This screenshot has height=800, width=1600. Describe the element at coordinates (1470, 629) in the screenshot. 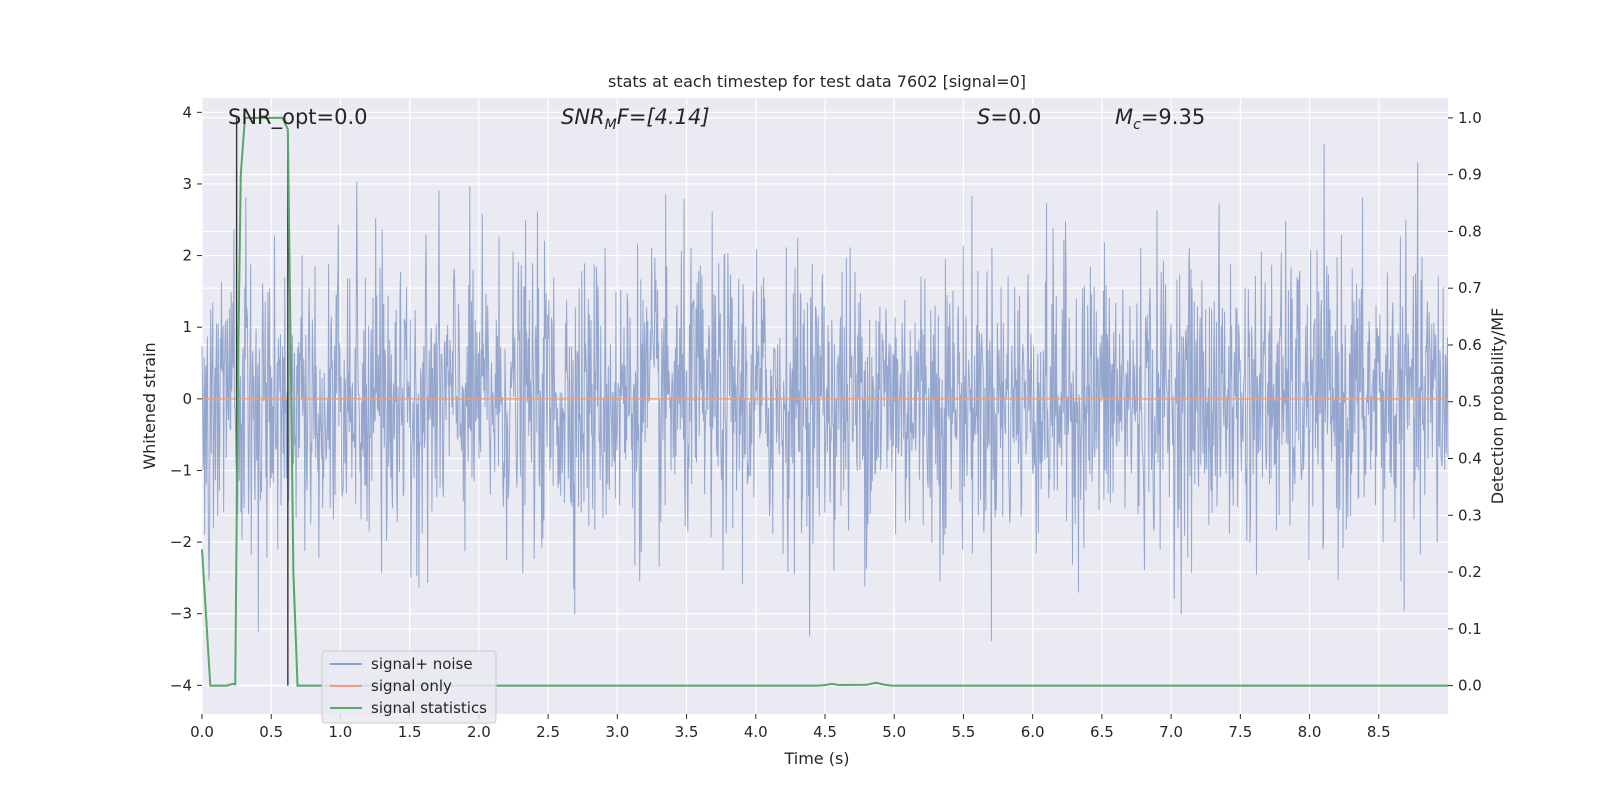

I see `y-tick-label-right: 0.1` at that location.